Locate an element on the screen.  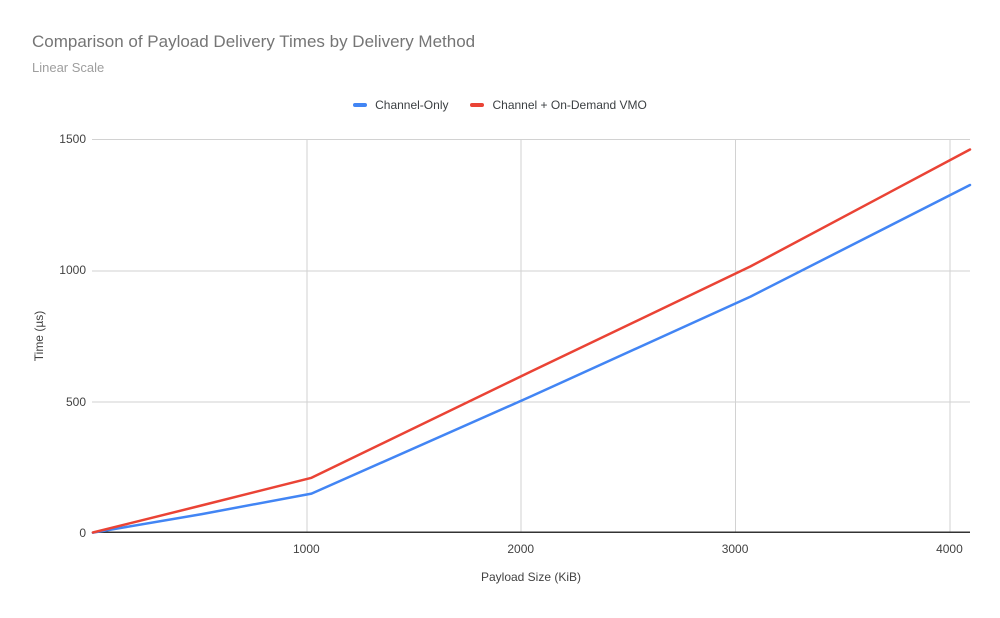
x-tick-label: 2000 is located at coordinates (521, 549).